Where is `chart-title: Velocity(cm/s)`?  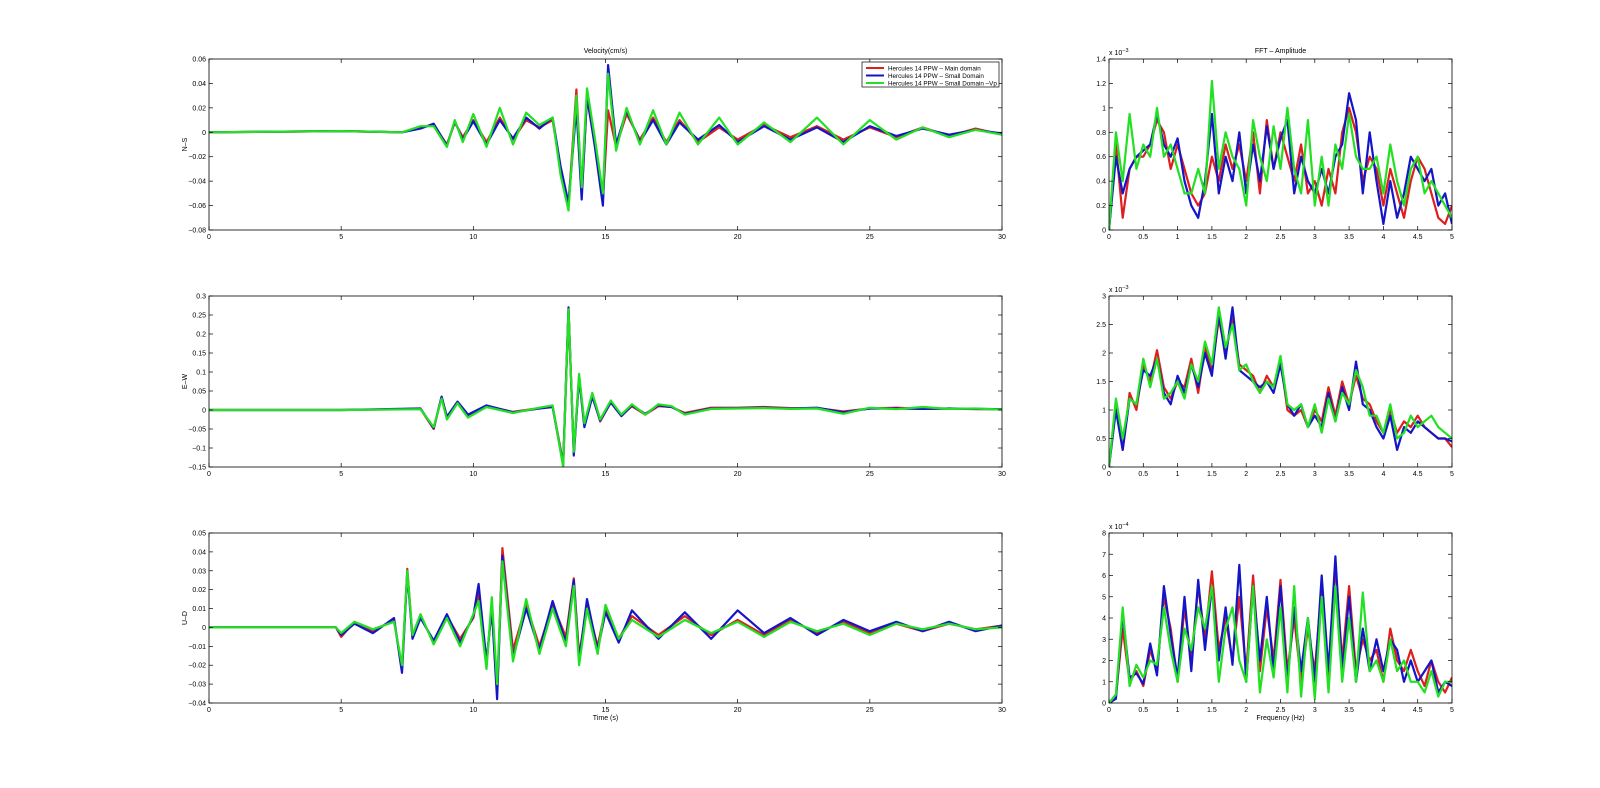
chart-title: Velocity(cm/s) is located at coordinates (606, 51).